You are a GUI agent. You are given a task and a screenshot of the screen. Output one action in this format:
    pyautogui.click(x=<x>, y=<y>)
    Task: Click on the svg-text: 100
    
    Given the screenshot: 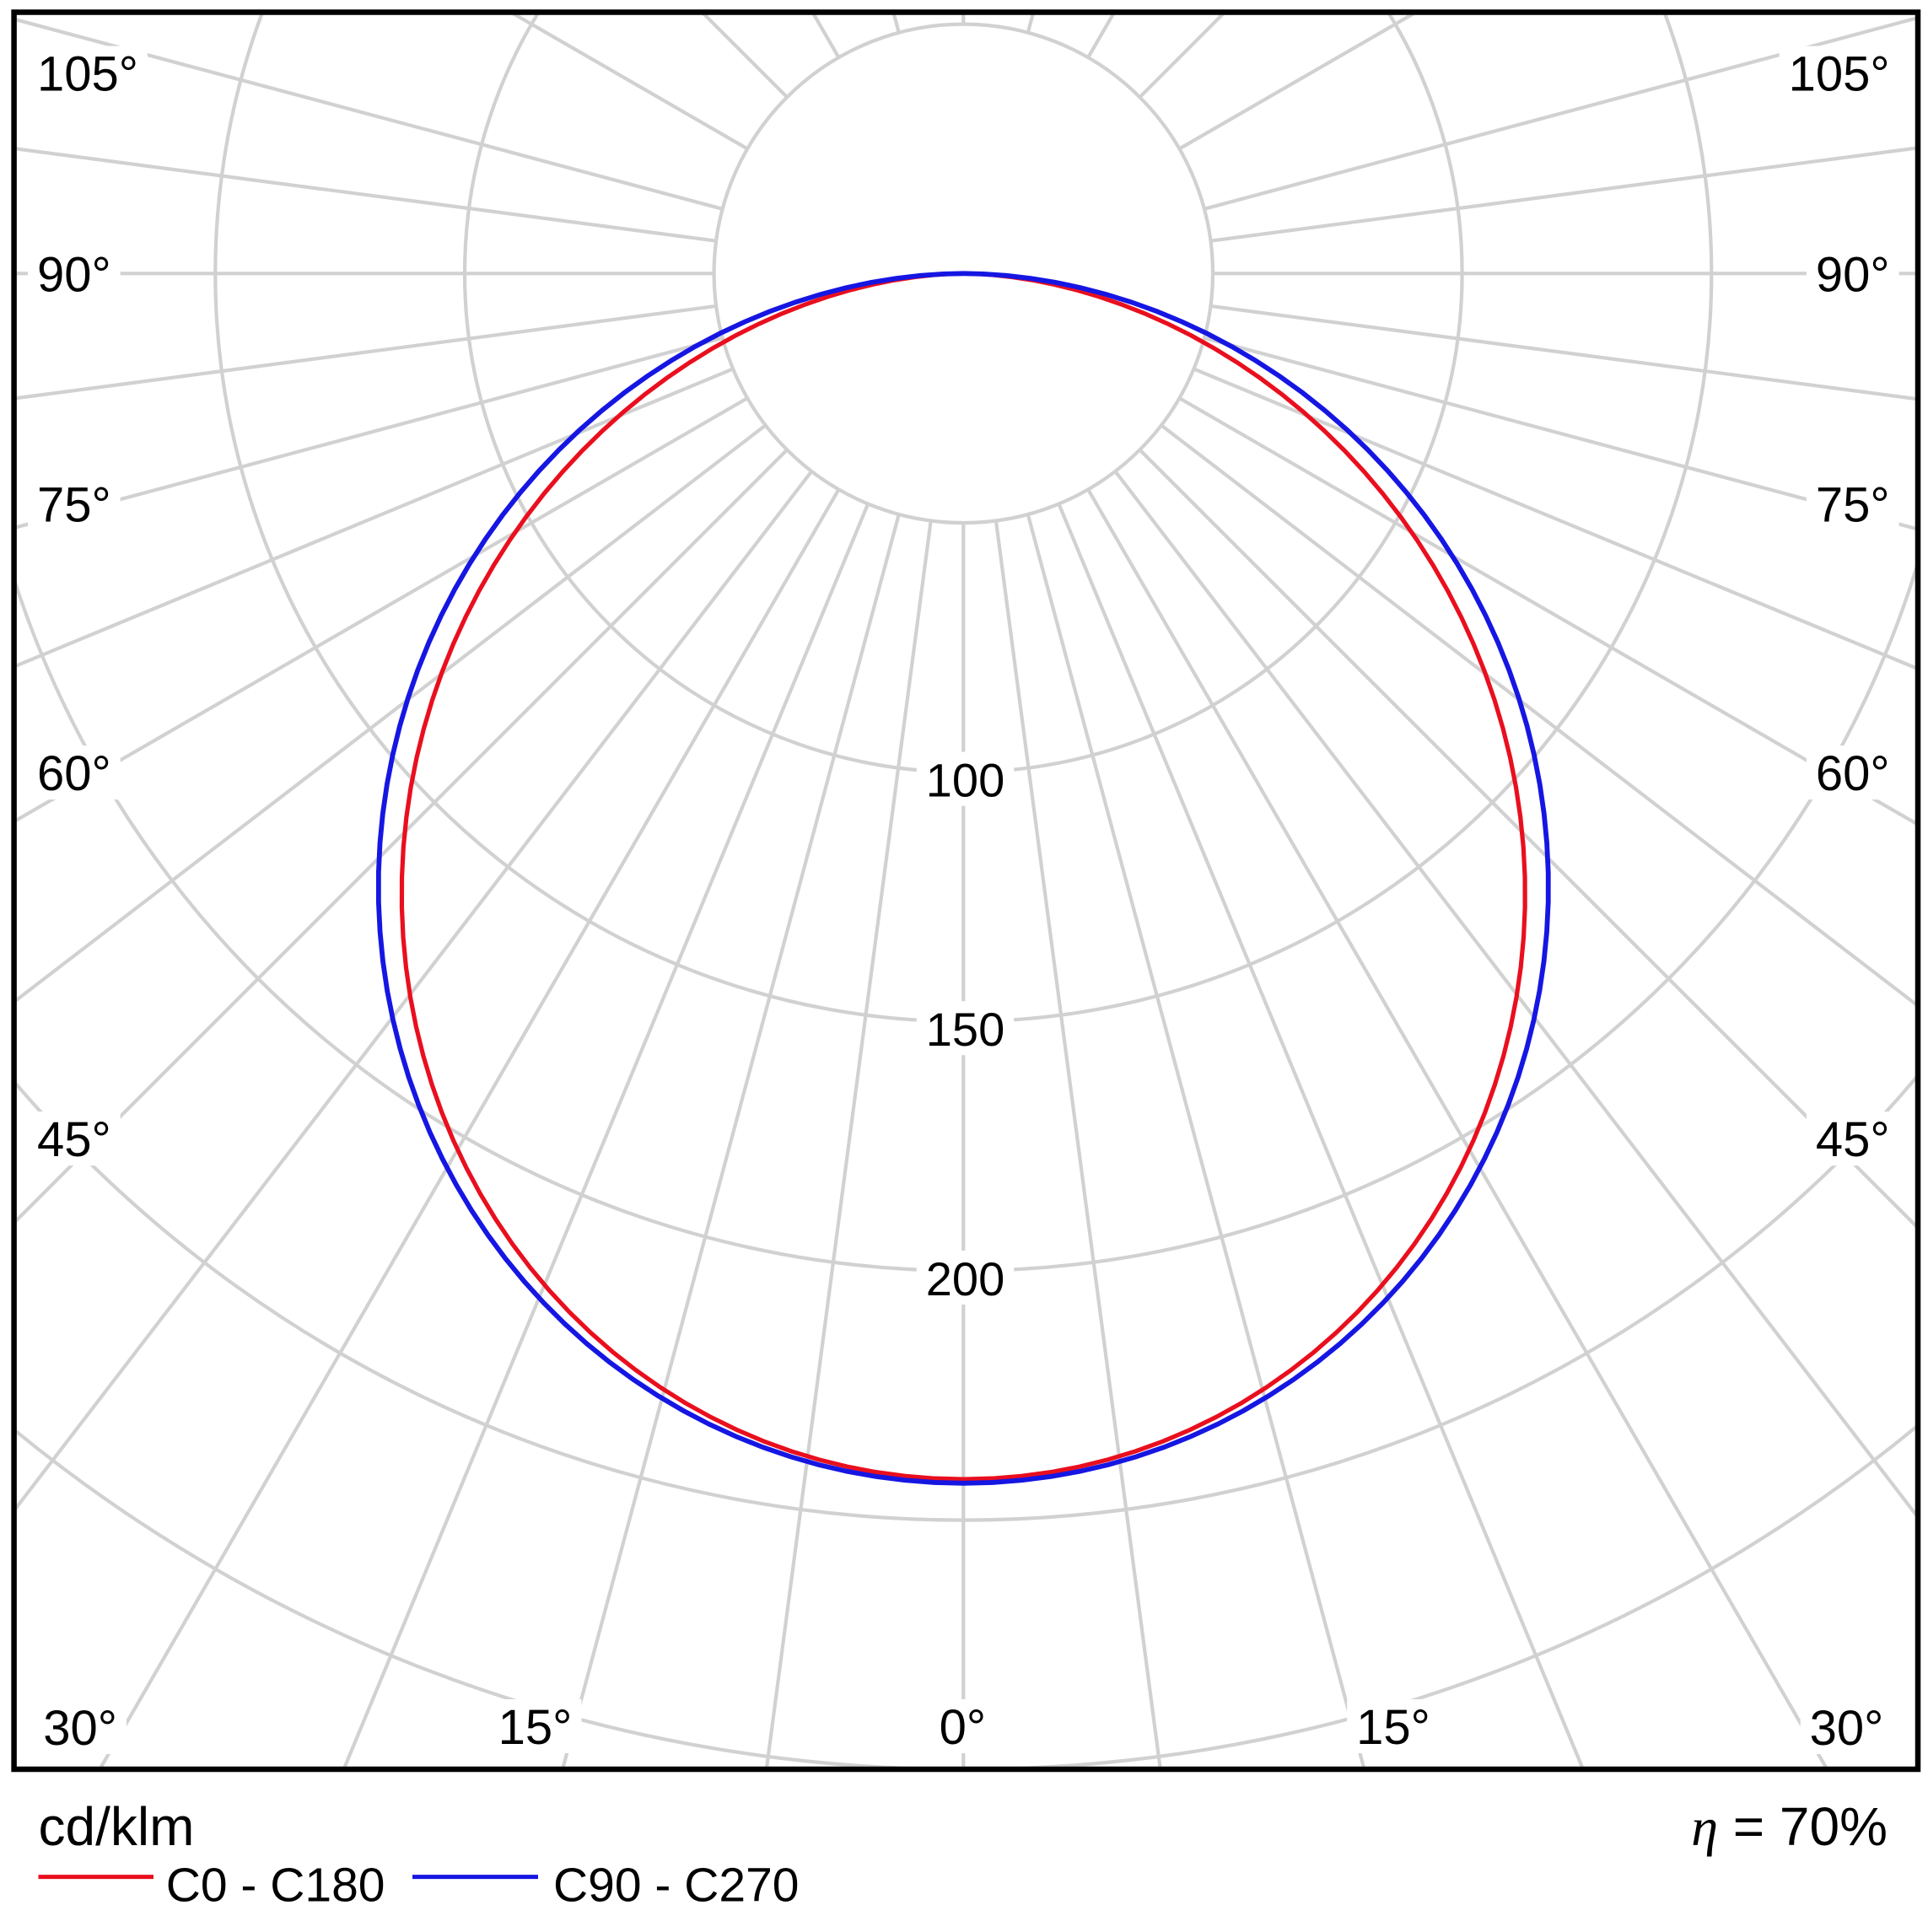 What is the action you would take?
    pyautogui.click(x=965, y=781)
    